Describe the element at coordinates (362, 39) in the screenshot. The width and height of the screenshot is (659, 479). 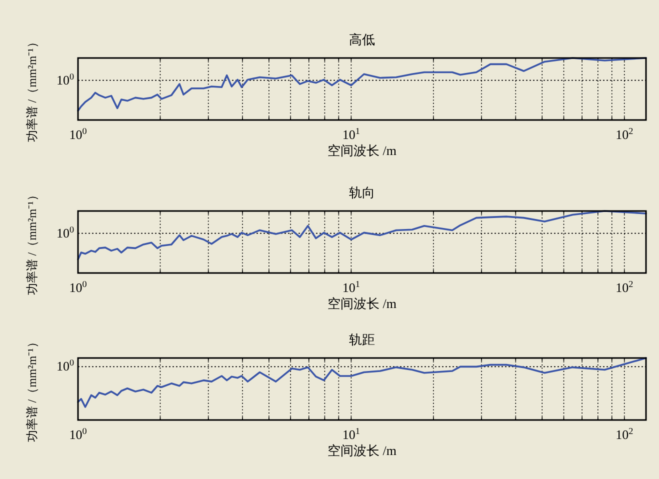
I see `chart-title: 高低` at that location.